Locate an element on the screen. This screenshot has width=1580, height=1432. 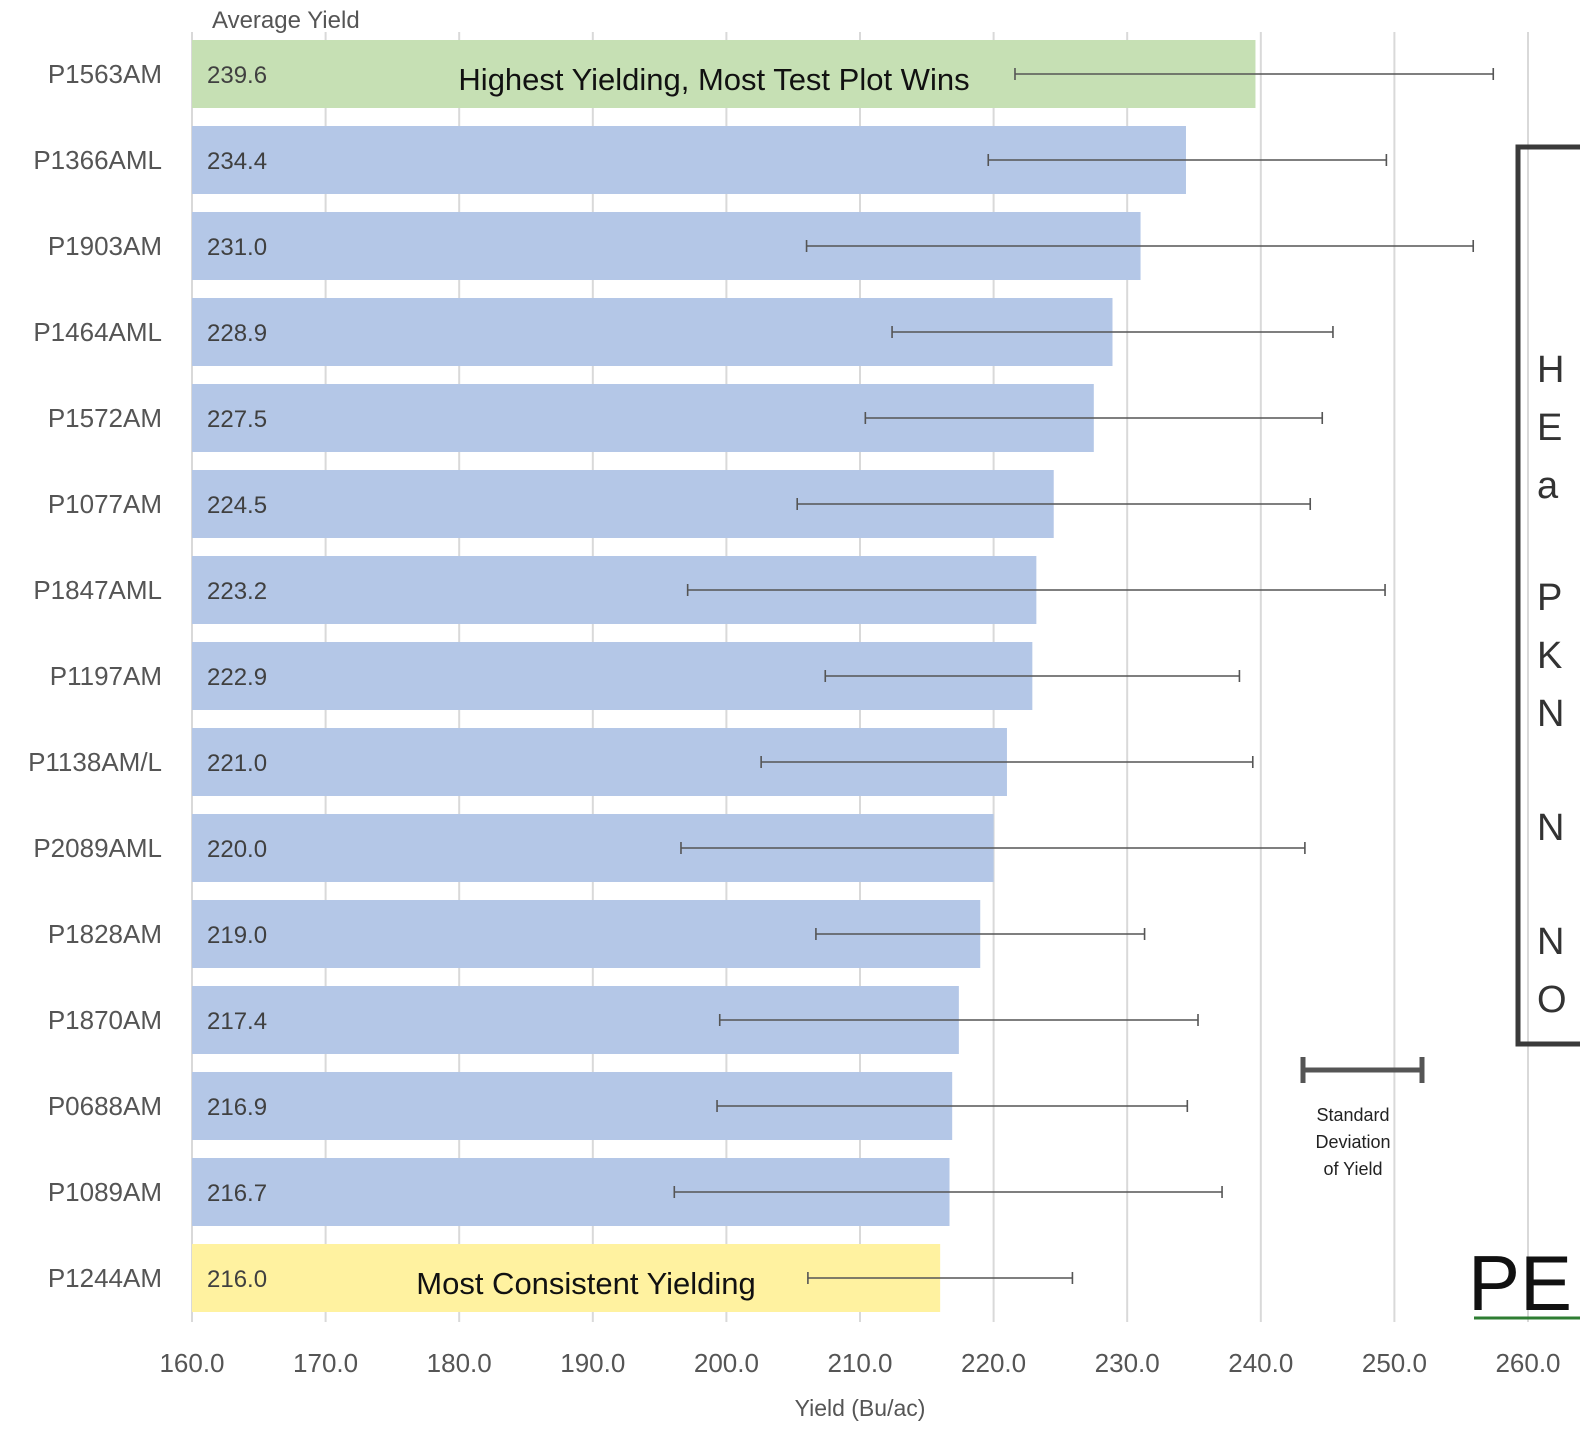
x-tick-label: 230.0 is located at coordinates (1127, 1363).